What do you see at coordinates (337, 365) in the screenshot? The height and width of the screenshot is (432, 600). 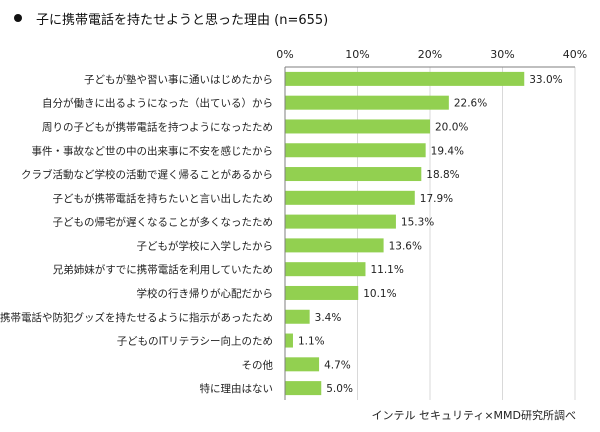 I see `data-label: 4.7%` at bounding box center [337, 365].